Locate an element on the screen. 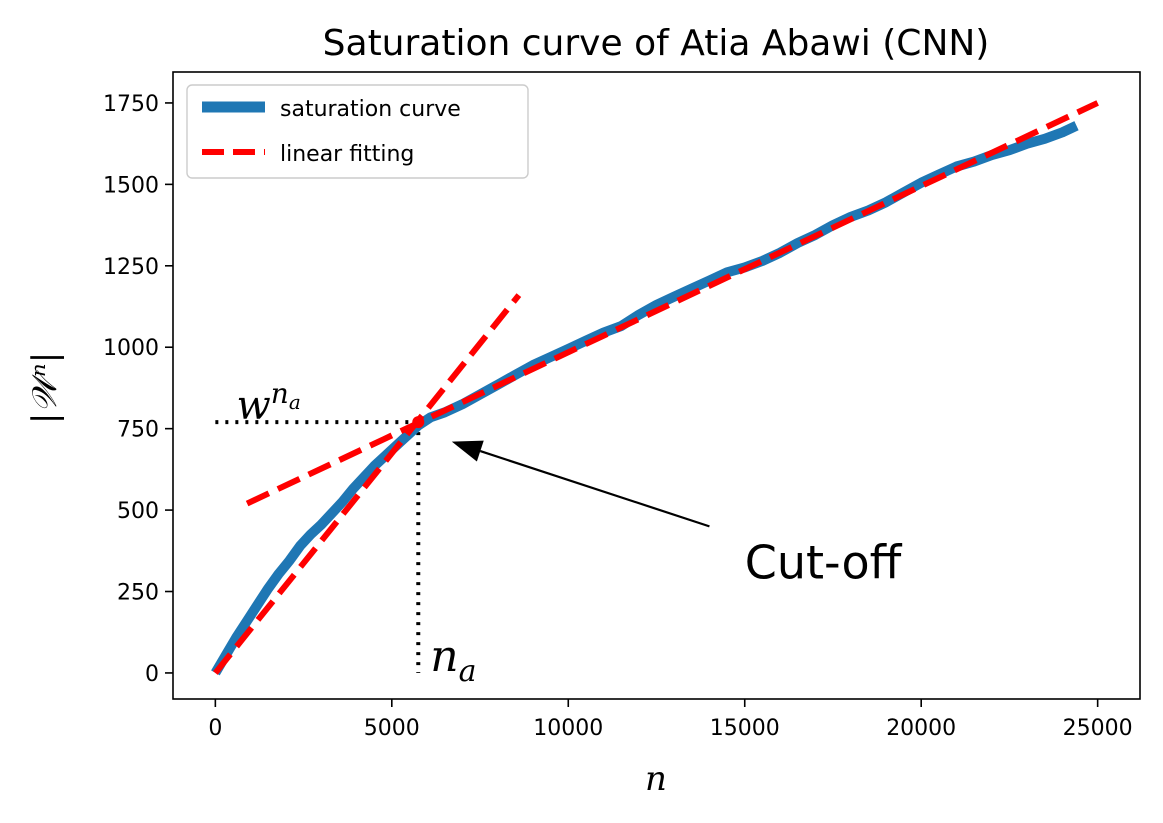  w-na-label: wna is located at coordinates (269, 403).